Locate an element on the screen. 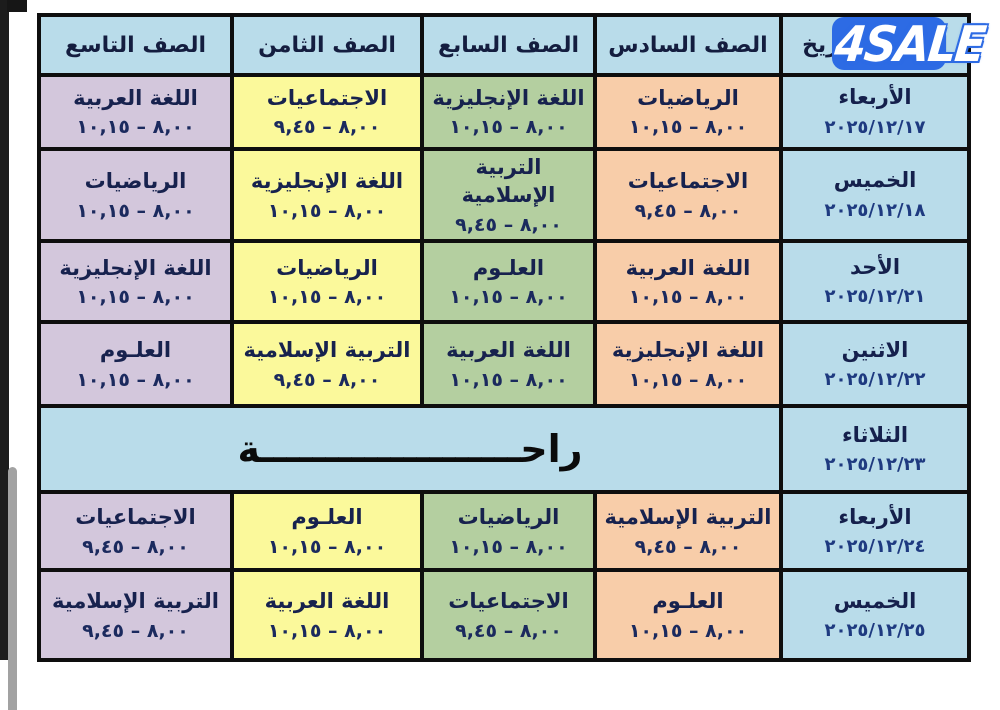  rest-label: راحــــــــــــــــــــة is located at coordinates (410, 449).